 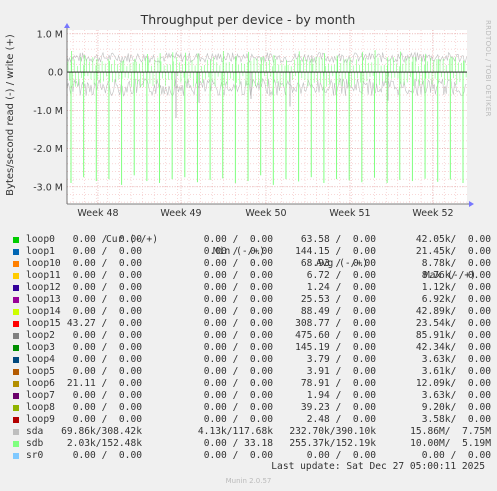 What do you see at coordinates (101, 431) in the screenshot?
I see `legend-cur: 69.86k/308.42k` at bounding box center [101, 431].